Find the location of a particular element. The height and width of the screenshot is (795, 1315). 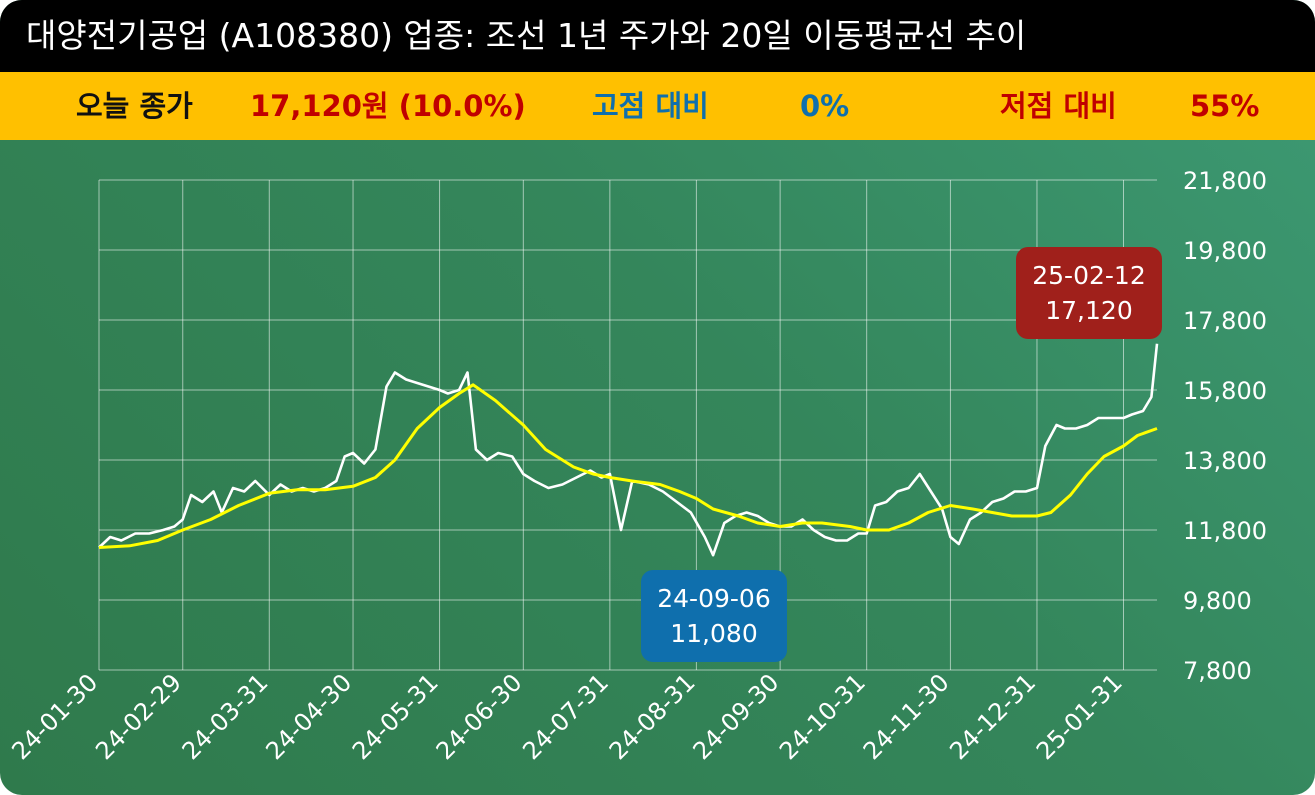

x-tick-label: 24-12-31 is located at coordinates (992, 716).